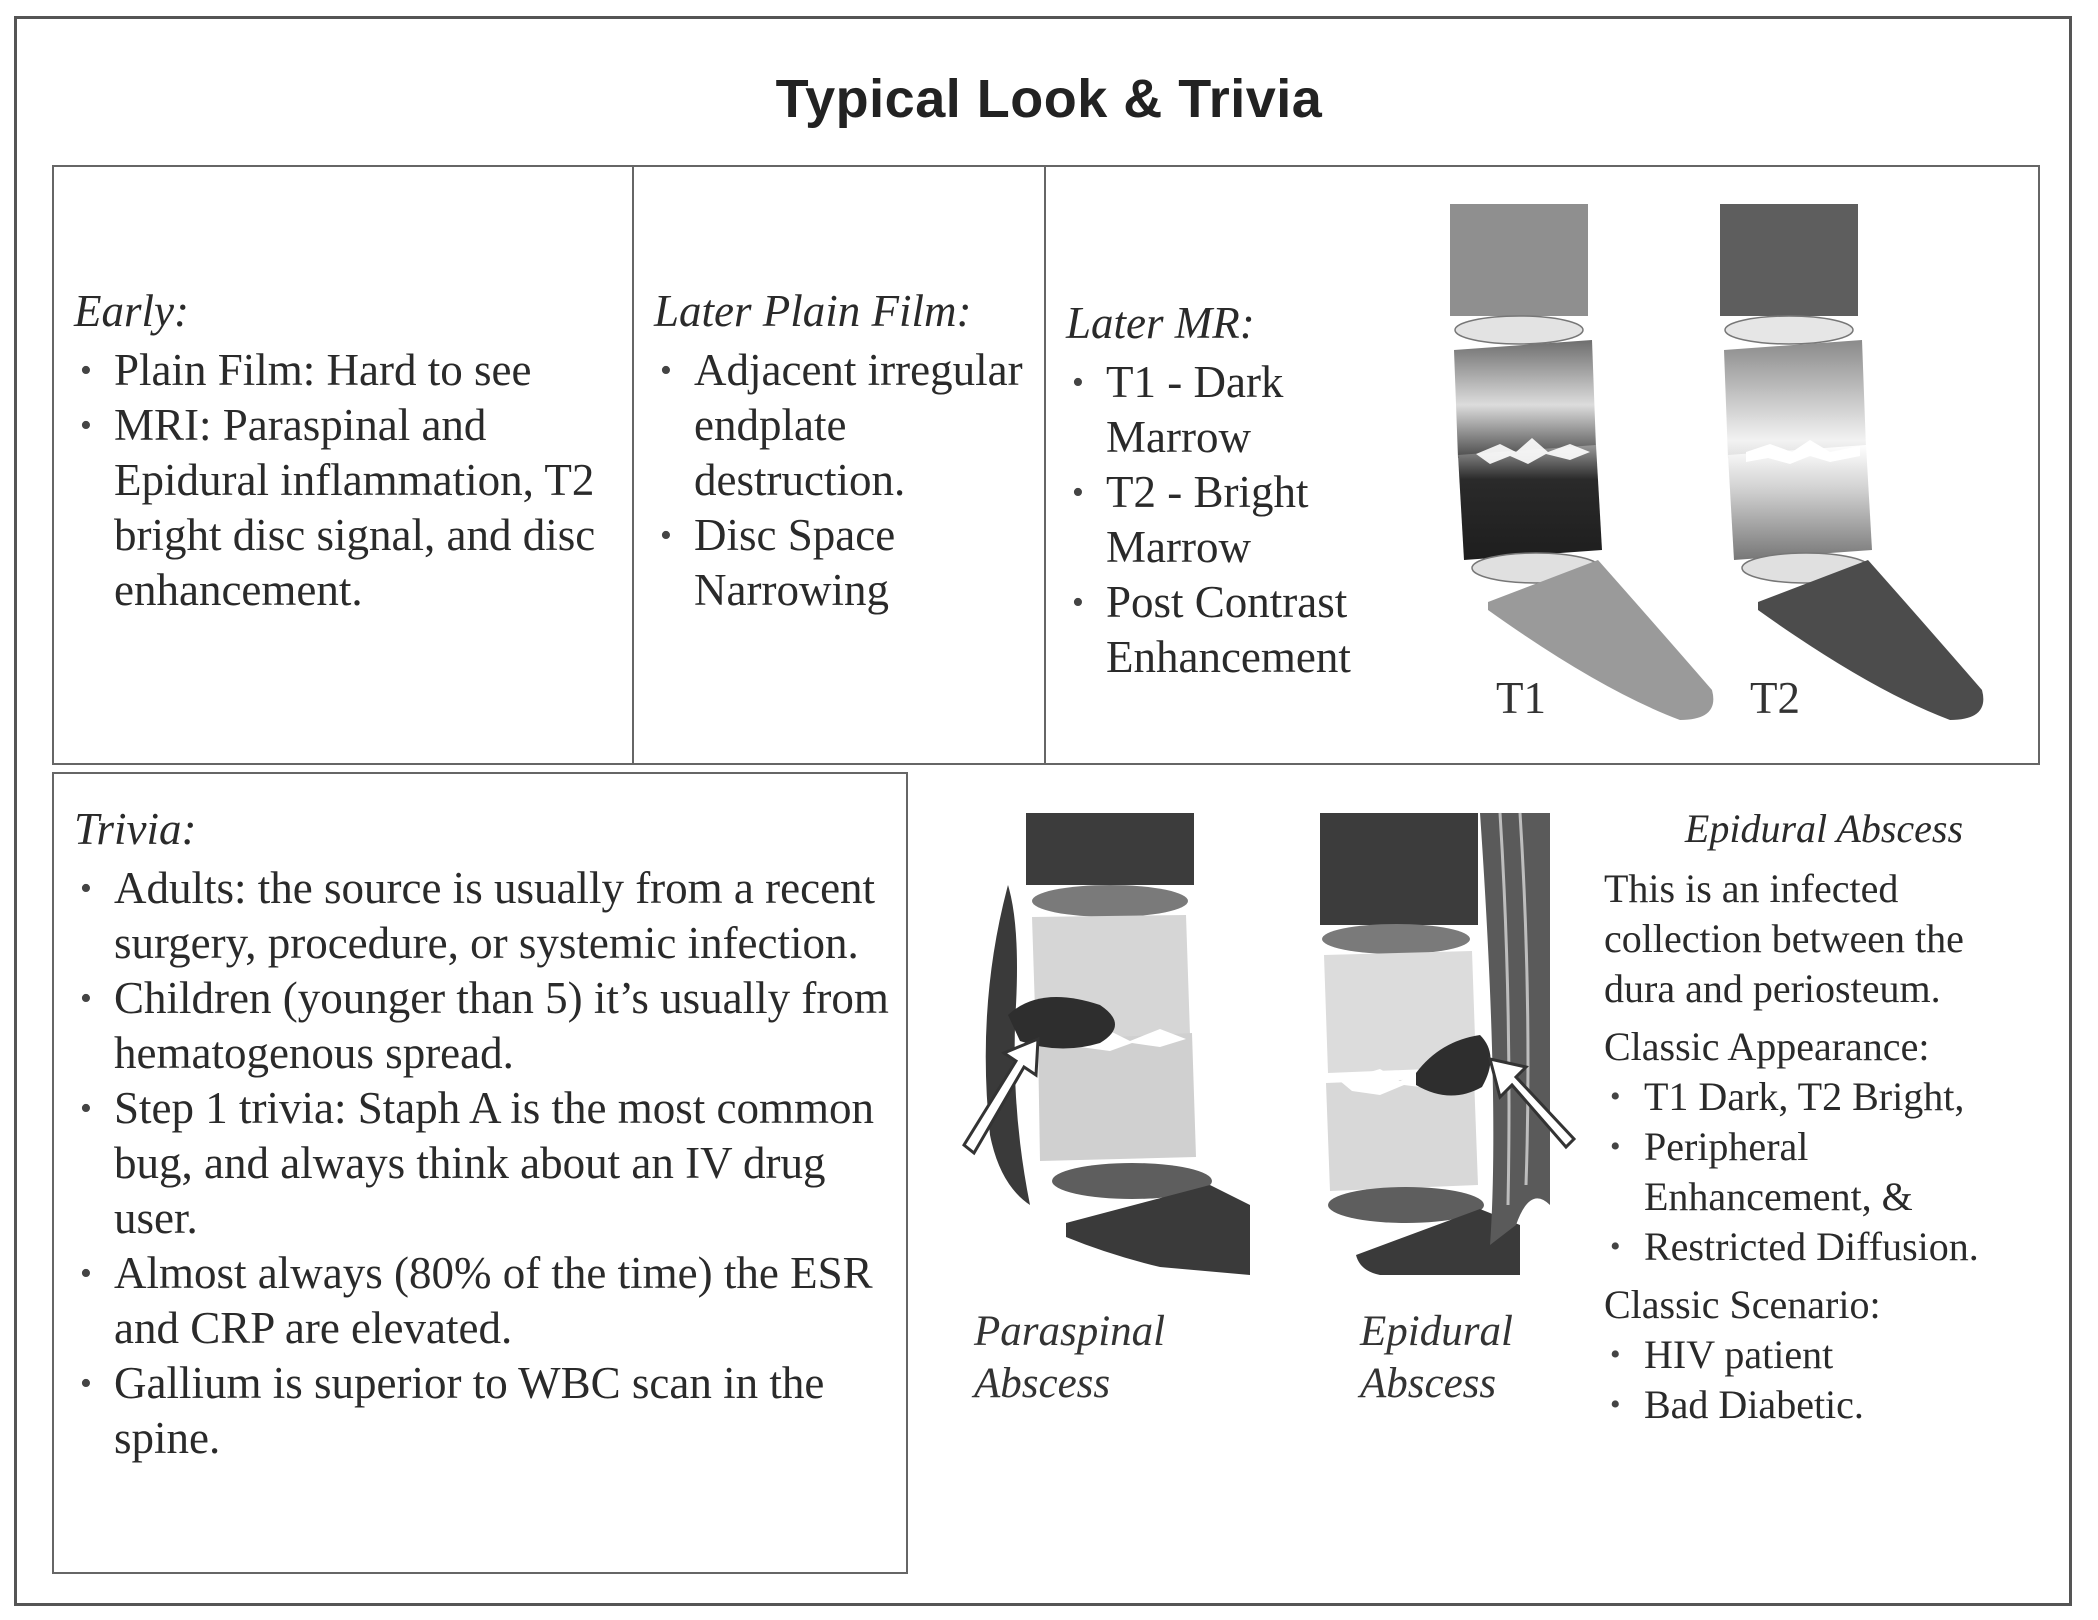 The width and height of the screenshot is (2098, 1620). Describe the element at coordinates (839, 425) in the screenshot. I see `later-plain-film-item-endplate: Adjacent irregular endplate destruction.` at that location.